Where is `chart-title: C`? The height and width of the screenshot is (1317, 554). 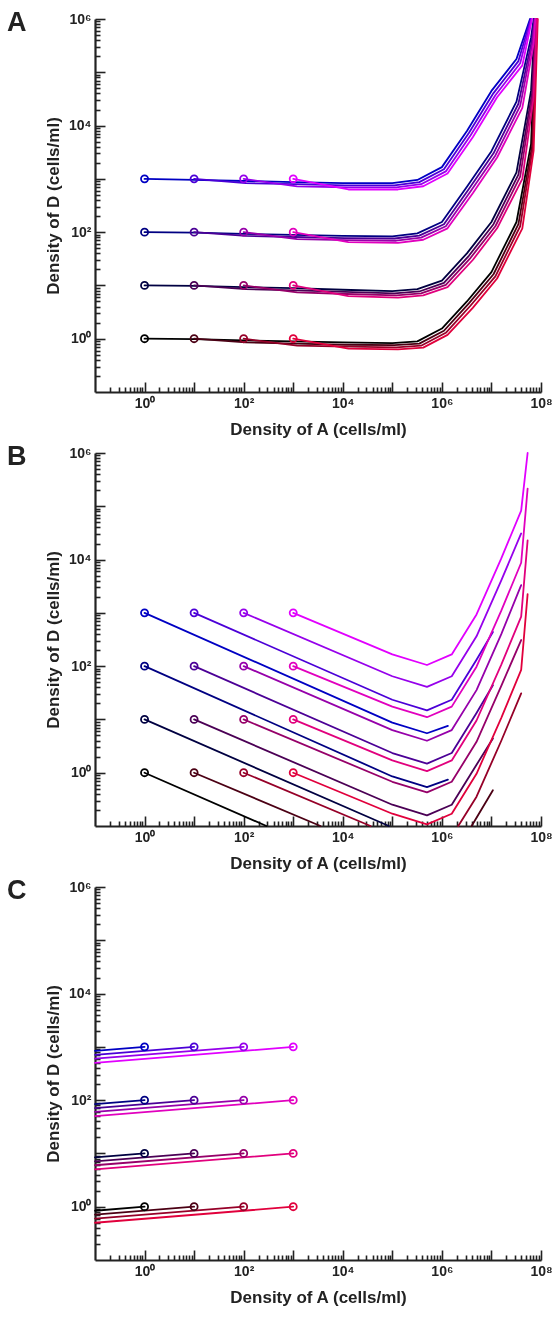 chart-title: C is located at coordinates (17, 890).